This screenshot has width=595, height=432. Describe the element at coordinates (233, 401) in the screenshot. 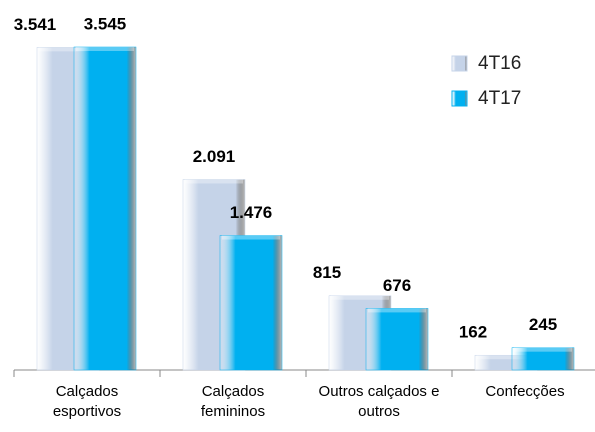

I see `x-tick-label: Calçados femininos` at that location.